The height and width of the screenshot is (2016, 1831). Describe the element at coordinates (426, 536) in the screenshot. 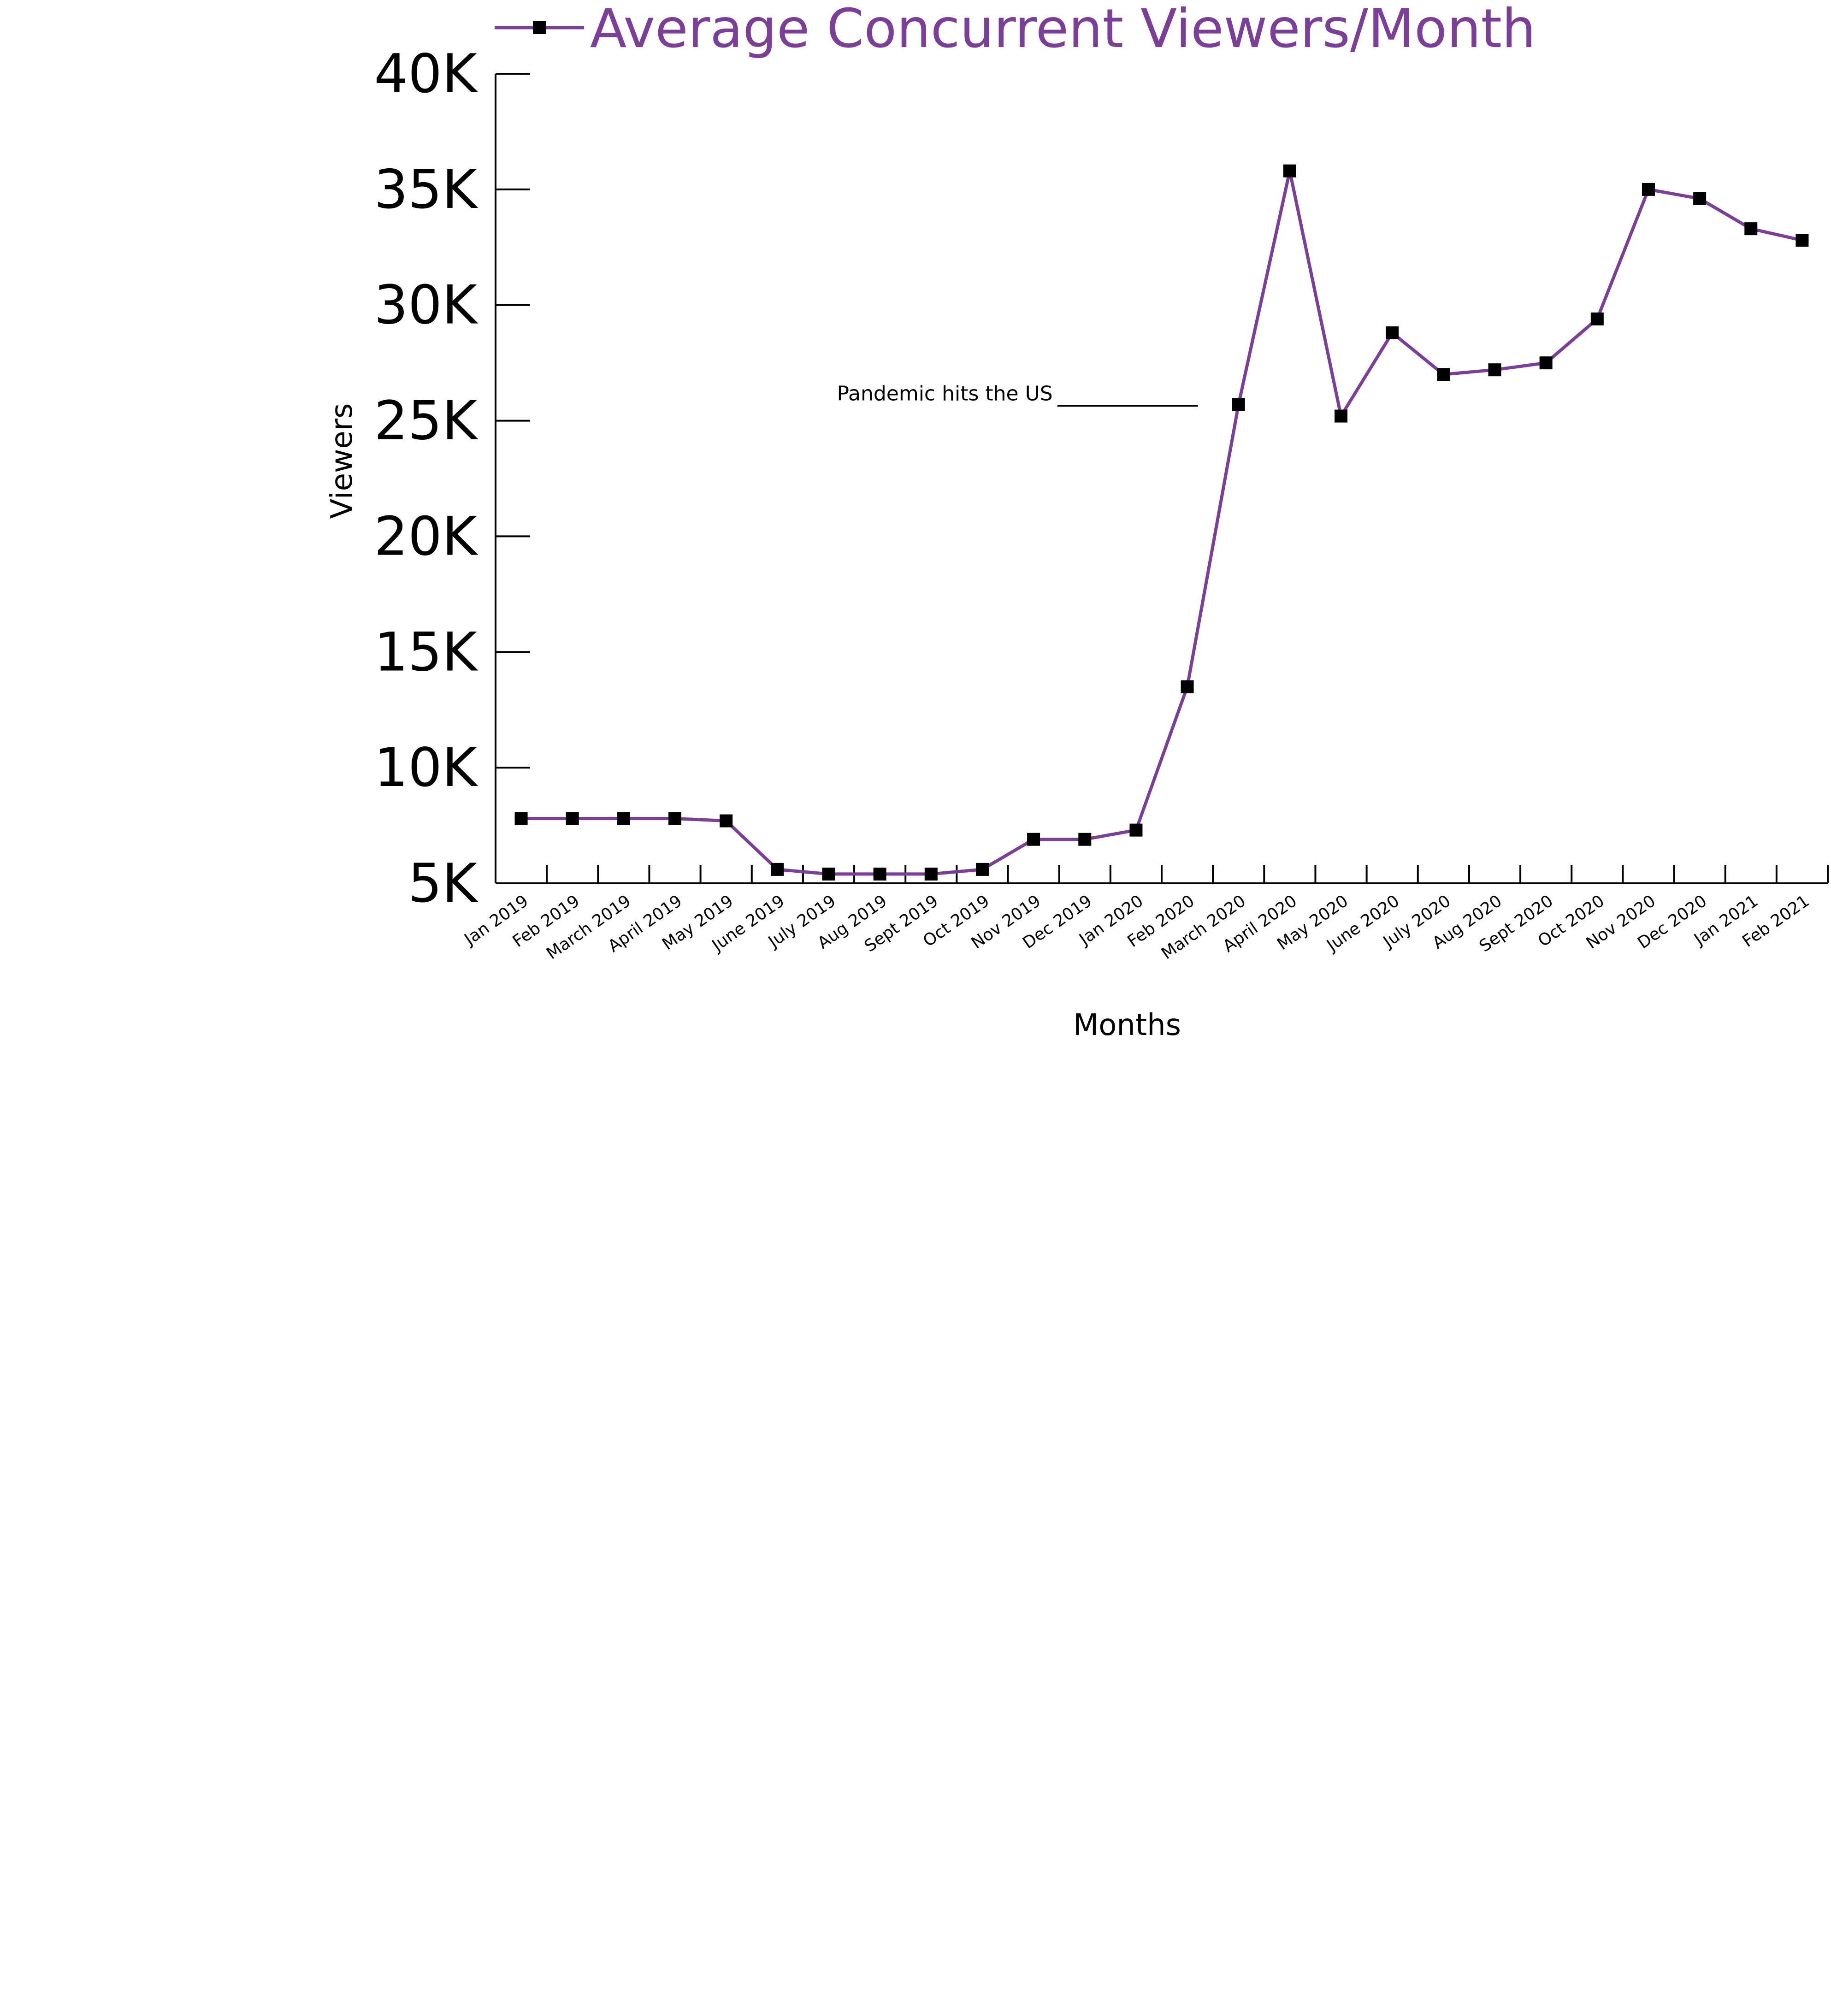

I see `y-tick-label: 20K` at that location.